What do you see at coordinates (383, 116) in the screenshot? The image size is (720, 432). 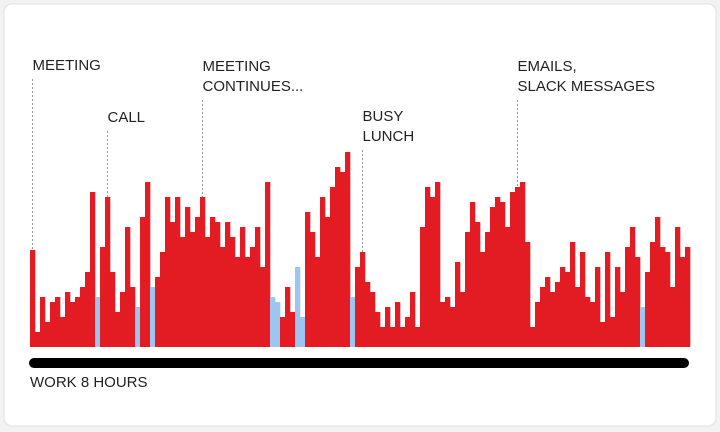 I see `annotation-text: BUSY` at bounding box center [383, 116].